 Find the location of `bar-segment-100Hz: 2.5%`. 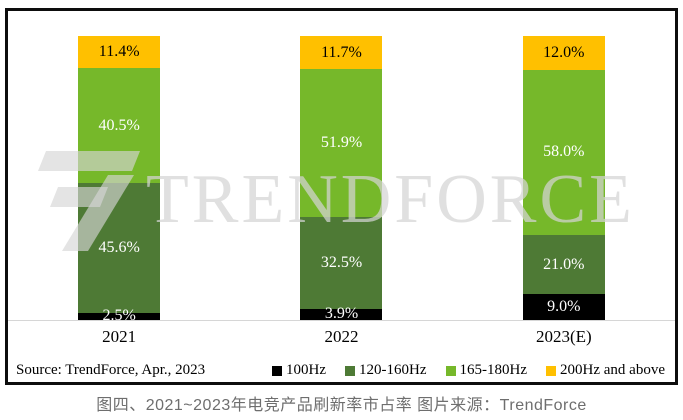

bar-segment-100Hz: 2.5% is located at coordinates (119, 316).